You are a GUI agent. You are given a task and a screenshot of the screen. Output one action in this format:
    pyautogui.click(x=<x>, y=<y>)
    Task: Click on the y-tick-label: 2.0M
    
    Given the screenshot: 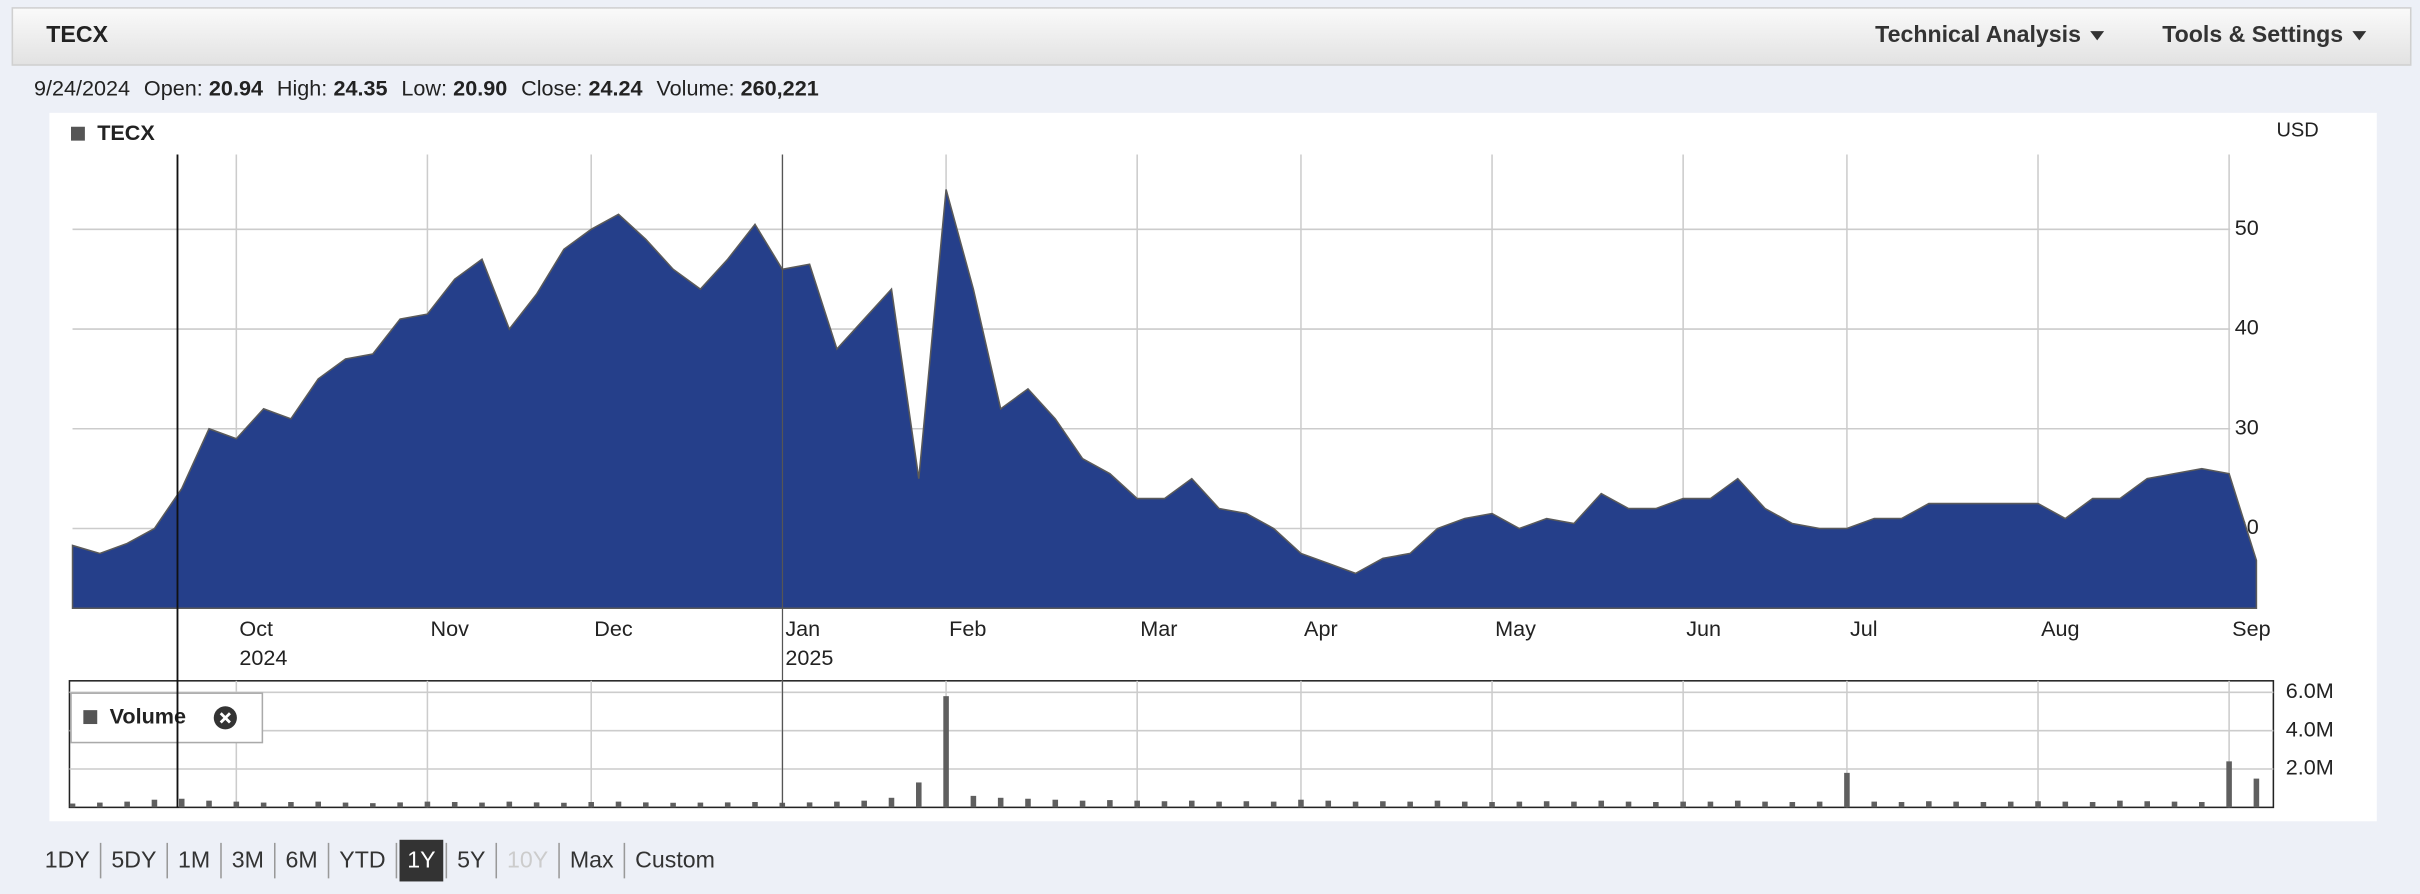 What is the action you would take?
    pyautogui.click(x=2310, y=767)
    